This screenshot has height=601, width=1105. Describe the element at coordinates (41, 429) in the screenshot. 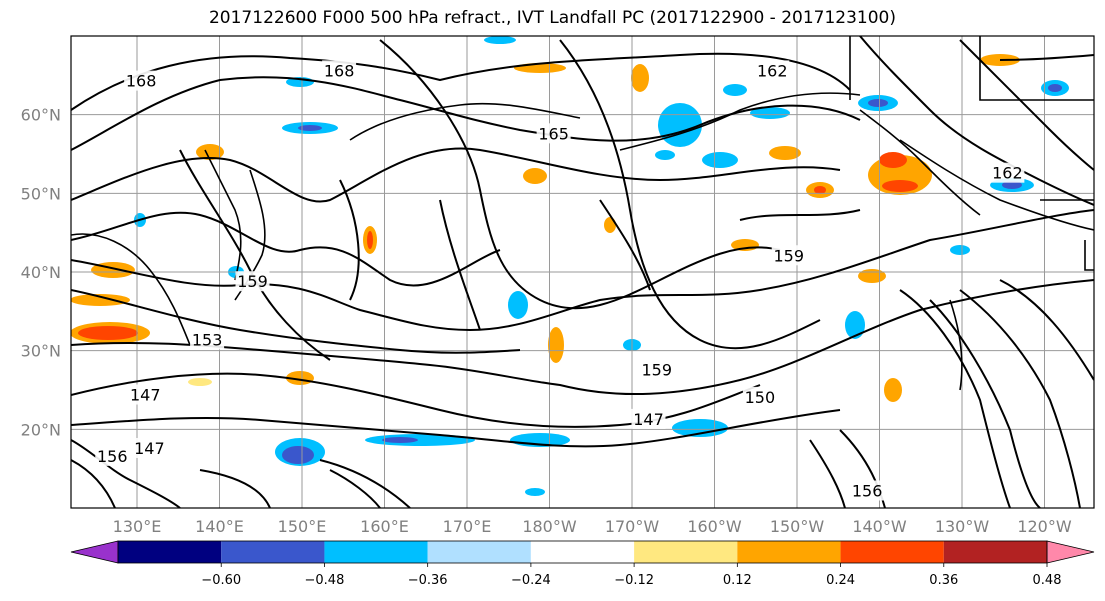

I see `lat-tick-label: 20°N` at that location.